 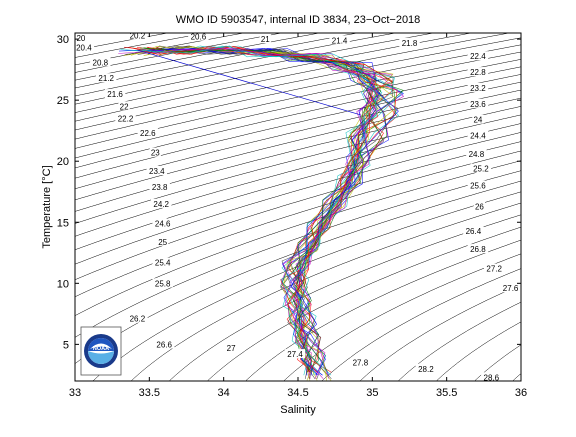 What do you see at coordinates (115, 94) in the screenshot?
I see `contour-label: 21.6` at bounding box center [115, 94].